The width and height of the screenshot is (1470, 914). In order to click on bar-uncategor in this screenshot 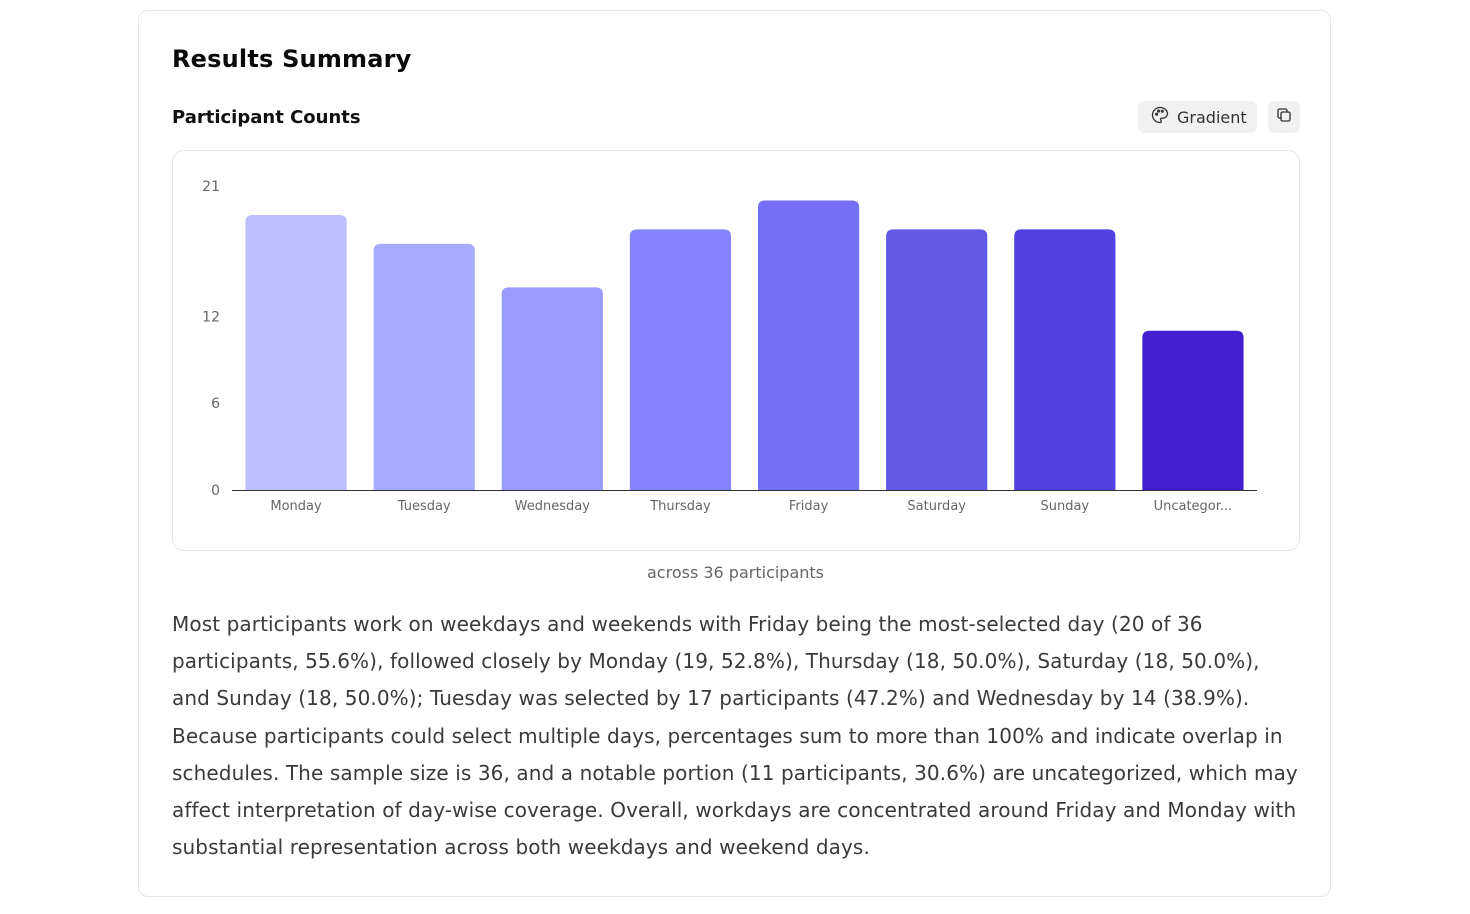, I will do `click(1193, 410)`.